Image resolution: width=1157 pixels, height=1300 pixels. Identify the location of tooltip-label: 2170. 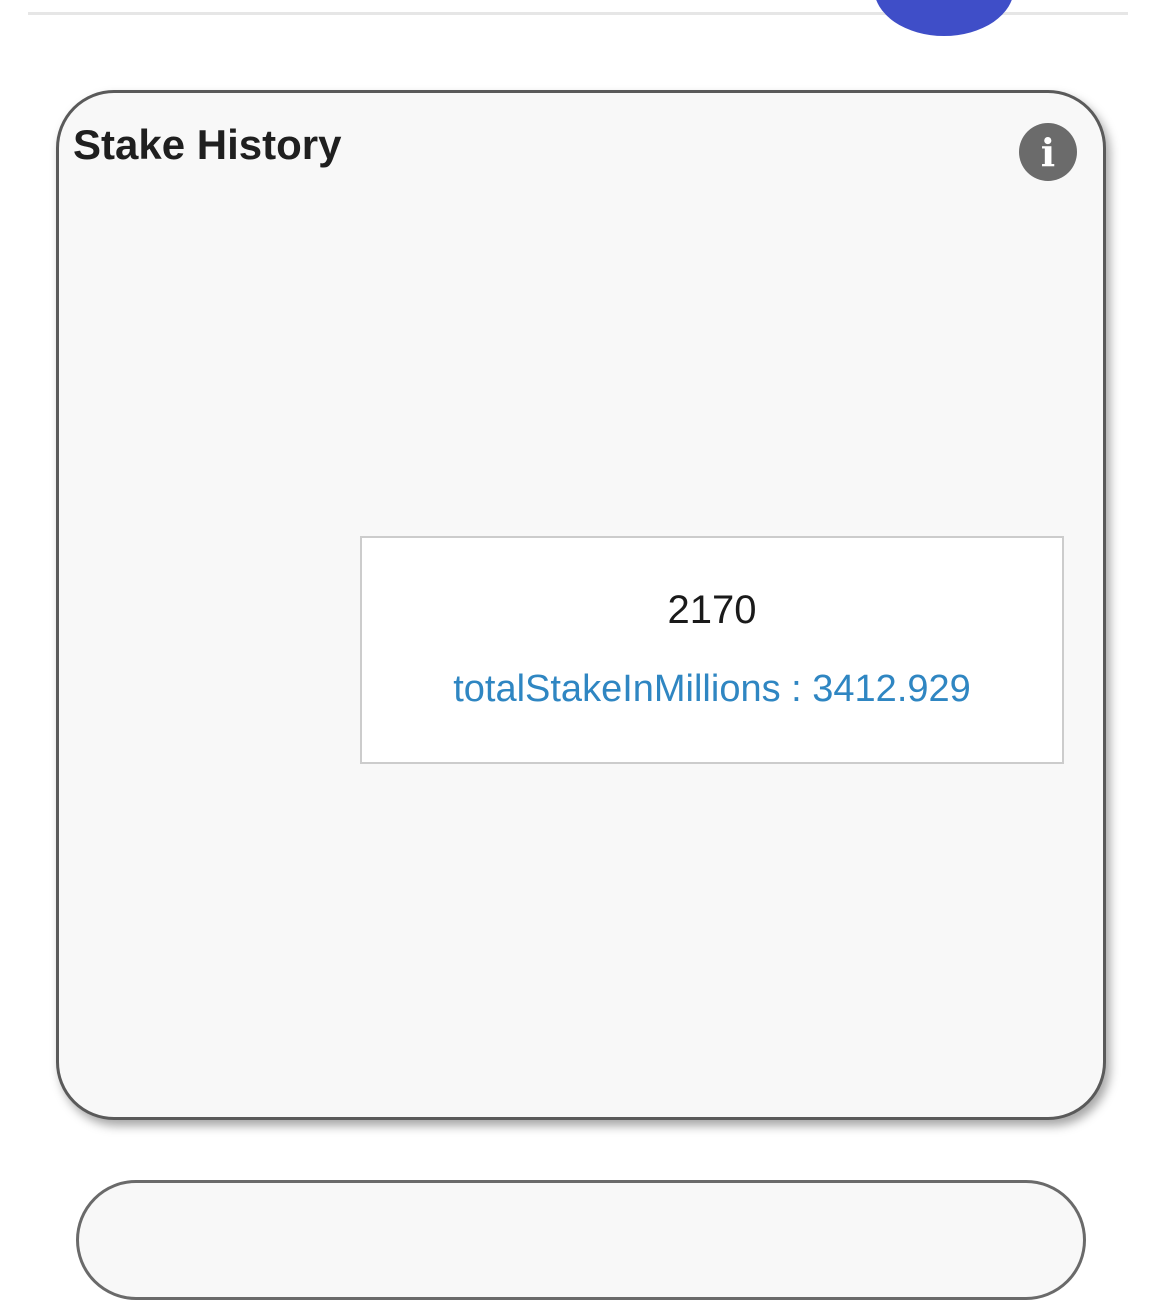
(712, 610).